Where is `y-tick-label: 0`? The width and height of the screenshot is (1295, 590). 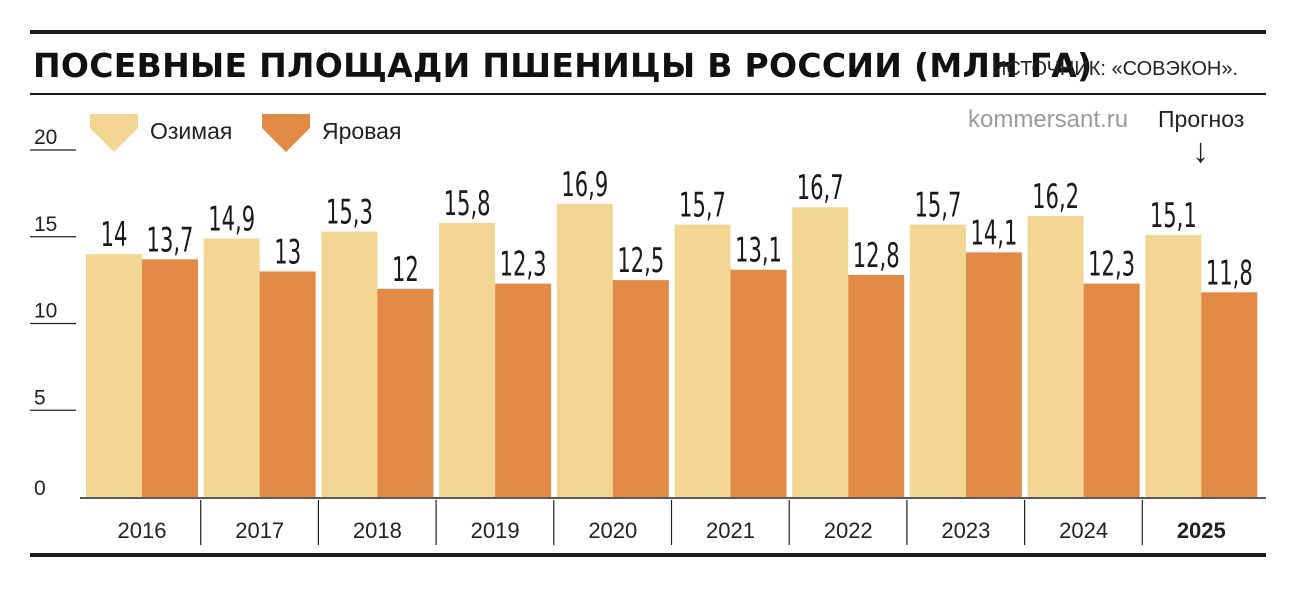
y-tick-label: 0 is located at coordinates (40, 488).